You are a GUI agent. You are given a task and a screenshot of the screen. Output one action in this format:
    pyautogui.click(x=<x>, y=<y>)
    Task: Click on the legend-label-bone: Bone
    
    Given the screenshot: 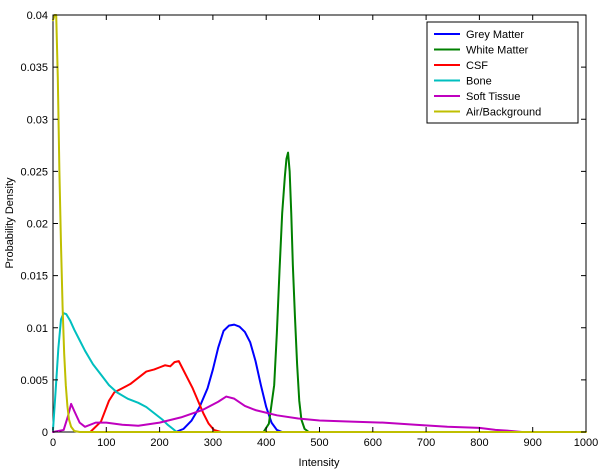 What is the action you would take?
    pyautogui.click(x=479, y=82)
    